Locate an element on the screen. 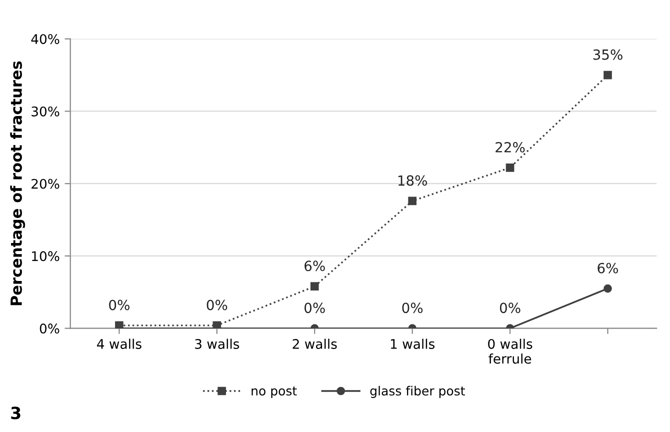 The height and width of the screenshot is (432, 670). data-label: 22% is located at coordinates (510, 147).